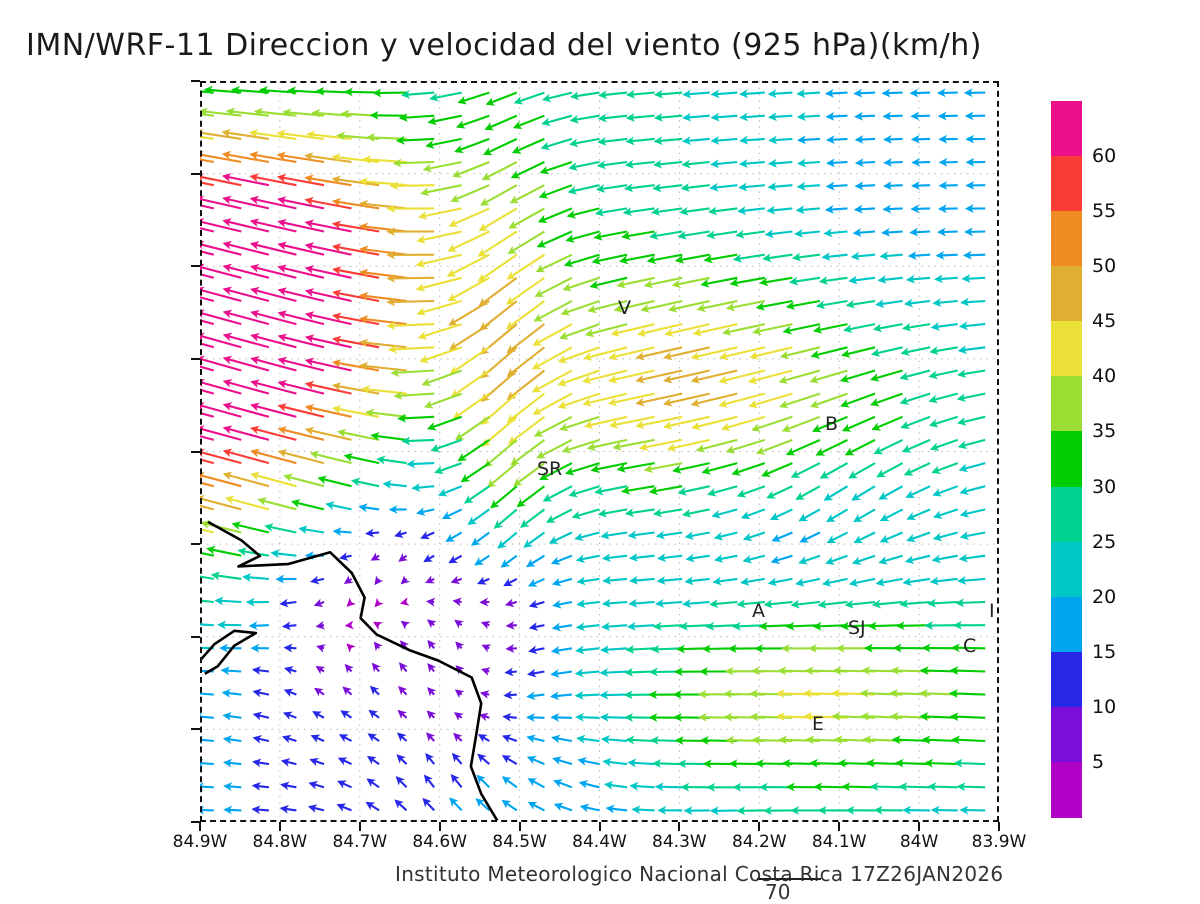 The height and width of the screenshot is (904, 1200). I want to click on colorbar-tick-label: 5, so click(1098, 762).